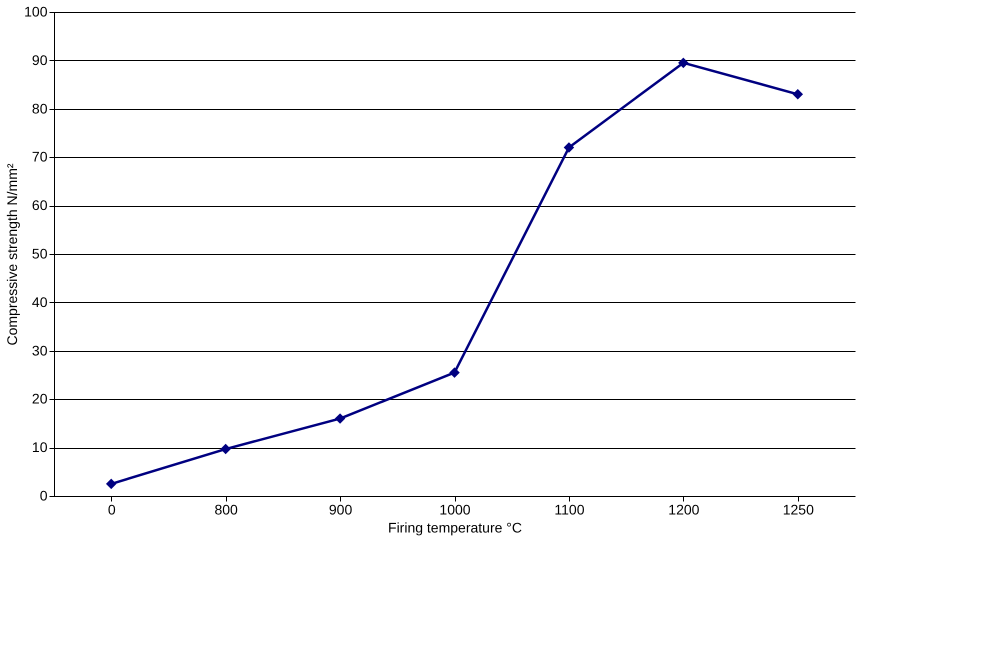 Image resolution: width=998 pixels, height=650 pixels. I want to click on y-tick-label: 30, so click(40, 350).